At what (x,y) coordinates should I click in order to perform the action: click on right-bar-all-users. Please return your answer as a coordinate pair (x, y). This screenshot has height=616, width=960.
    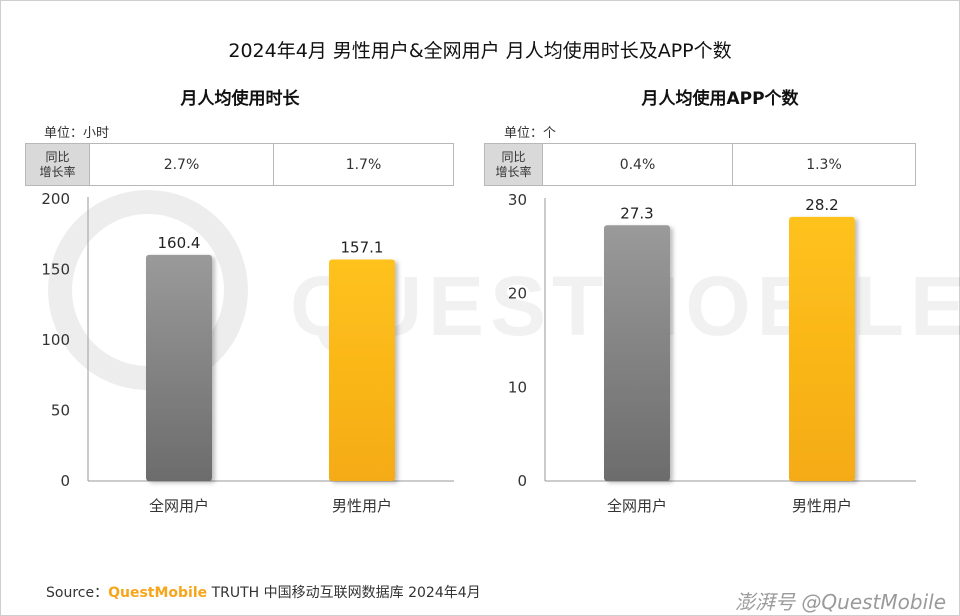
    Looking at the image, I should click on (637, 353).